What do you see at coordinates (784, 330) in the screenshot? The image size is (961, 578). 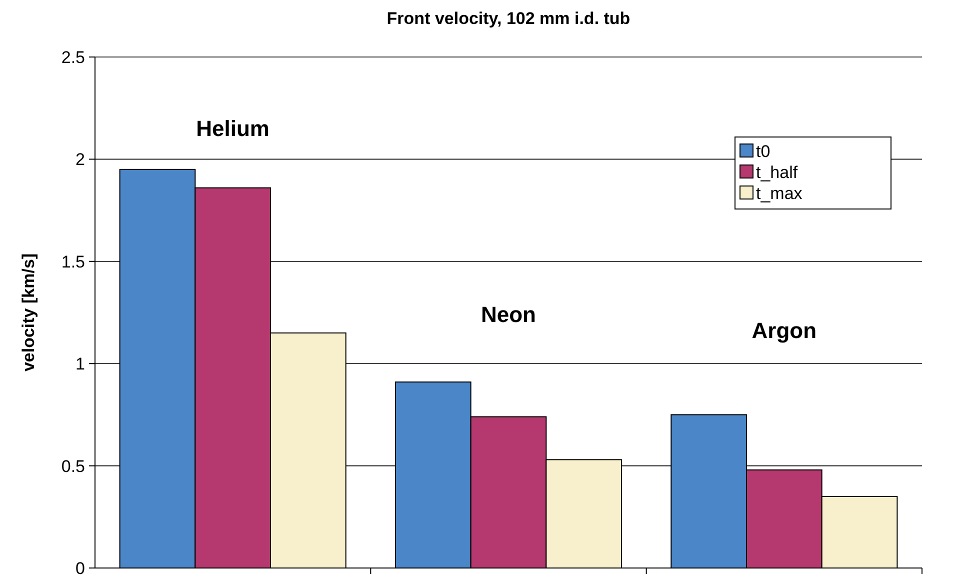 I see `annotation: Argon` at bounding box center [784, 330].